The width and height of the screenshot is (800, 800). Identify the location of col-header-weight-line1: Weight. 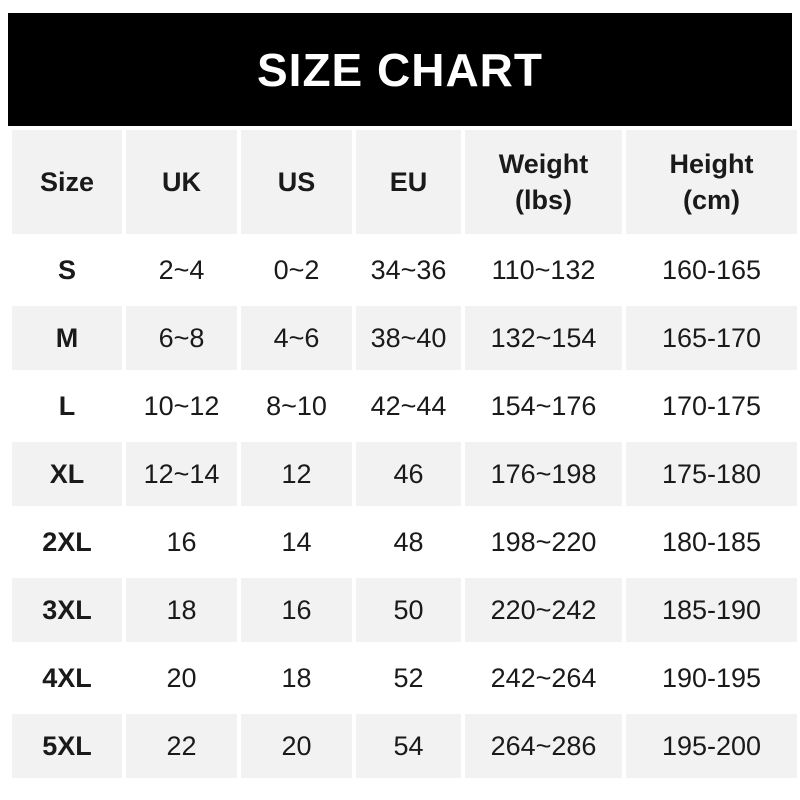
(543, 163).